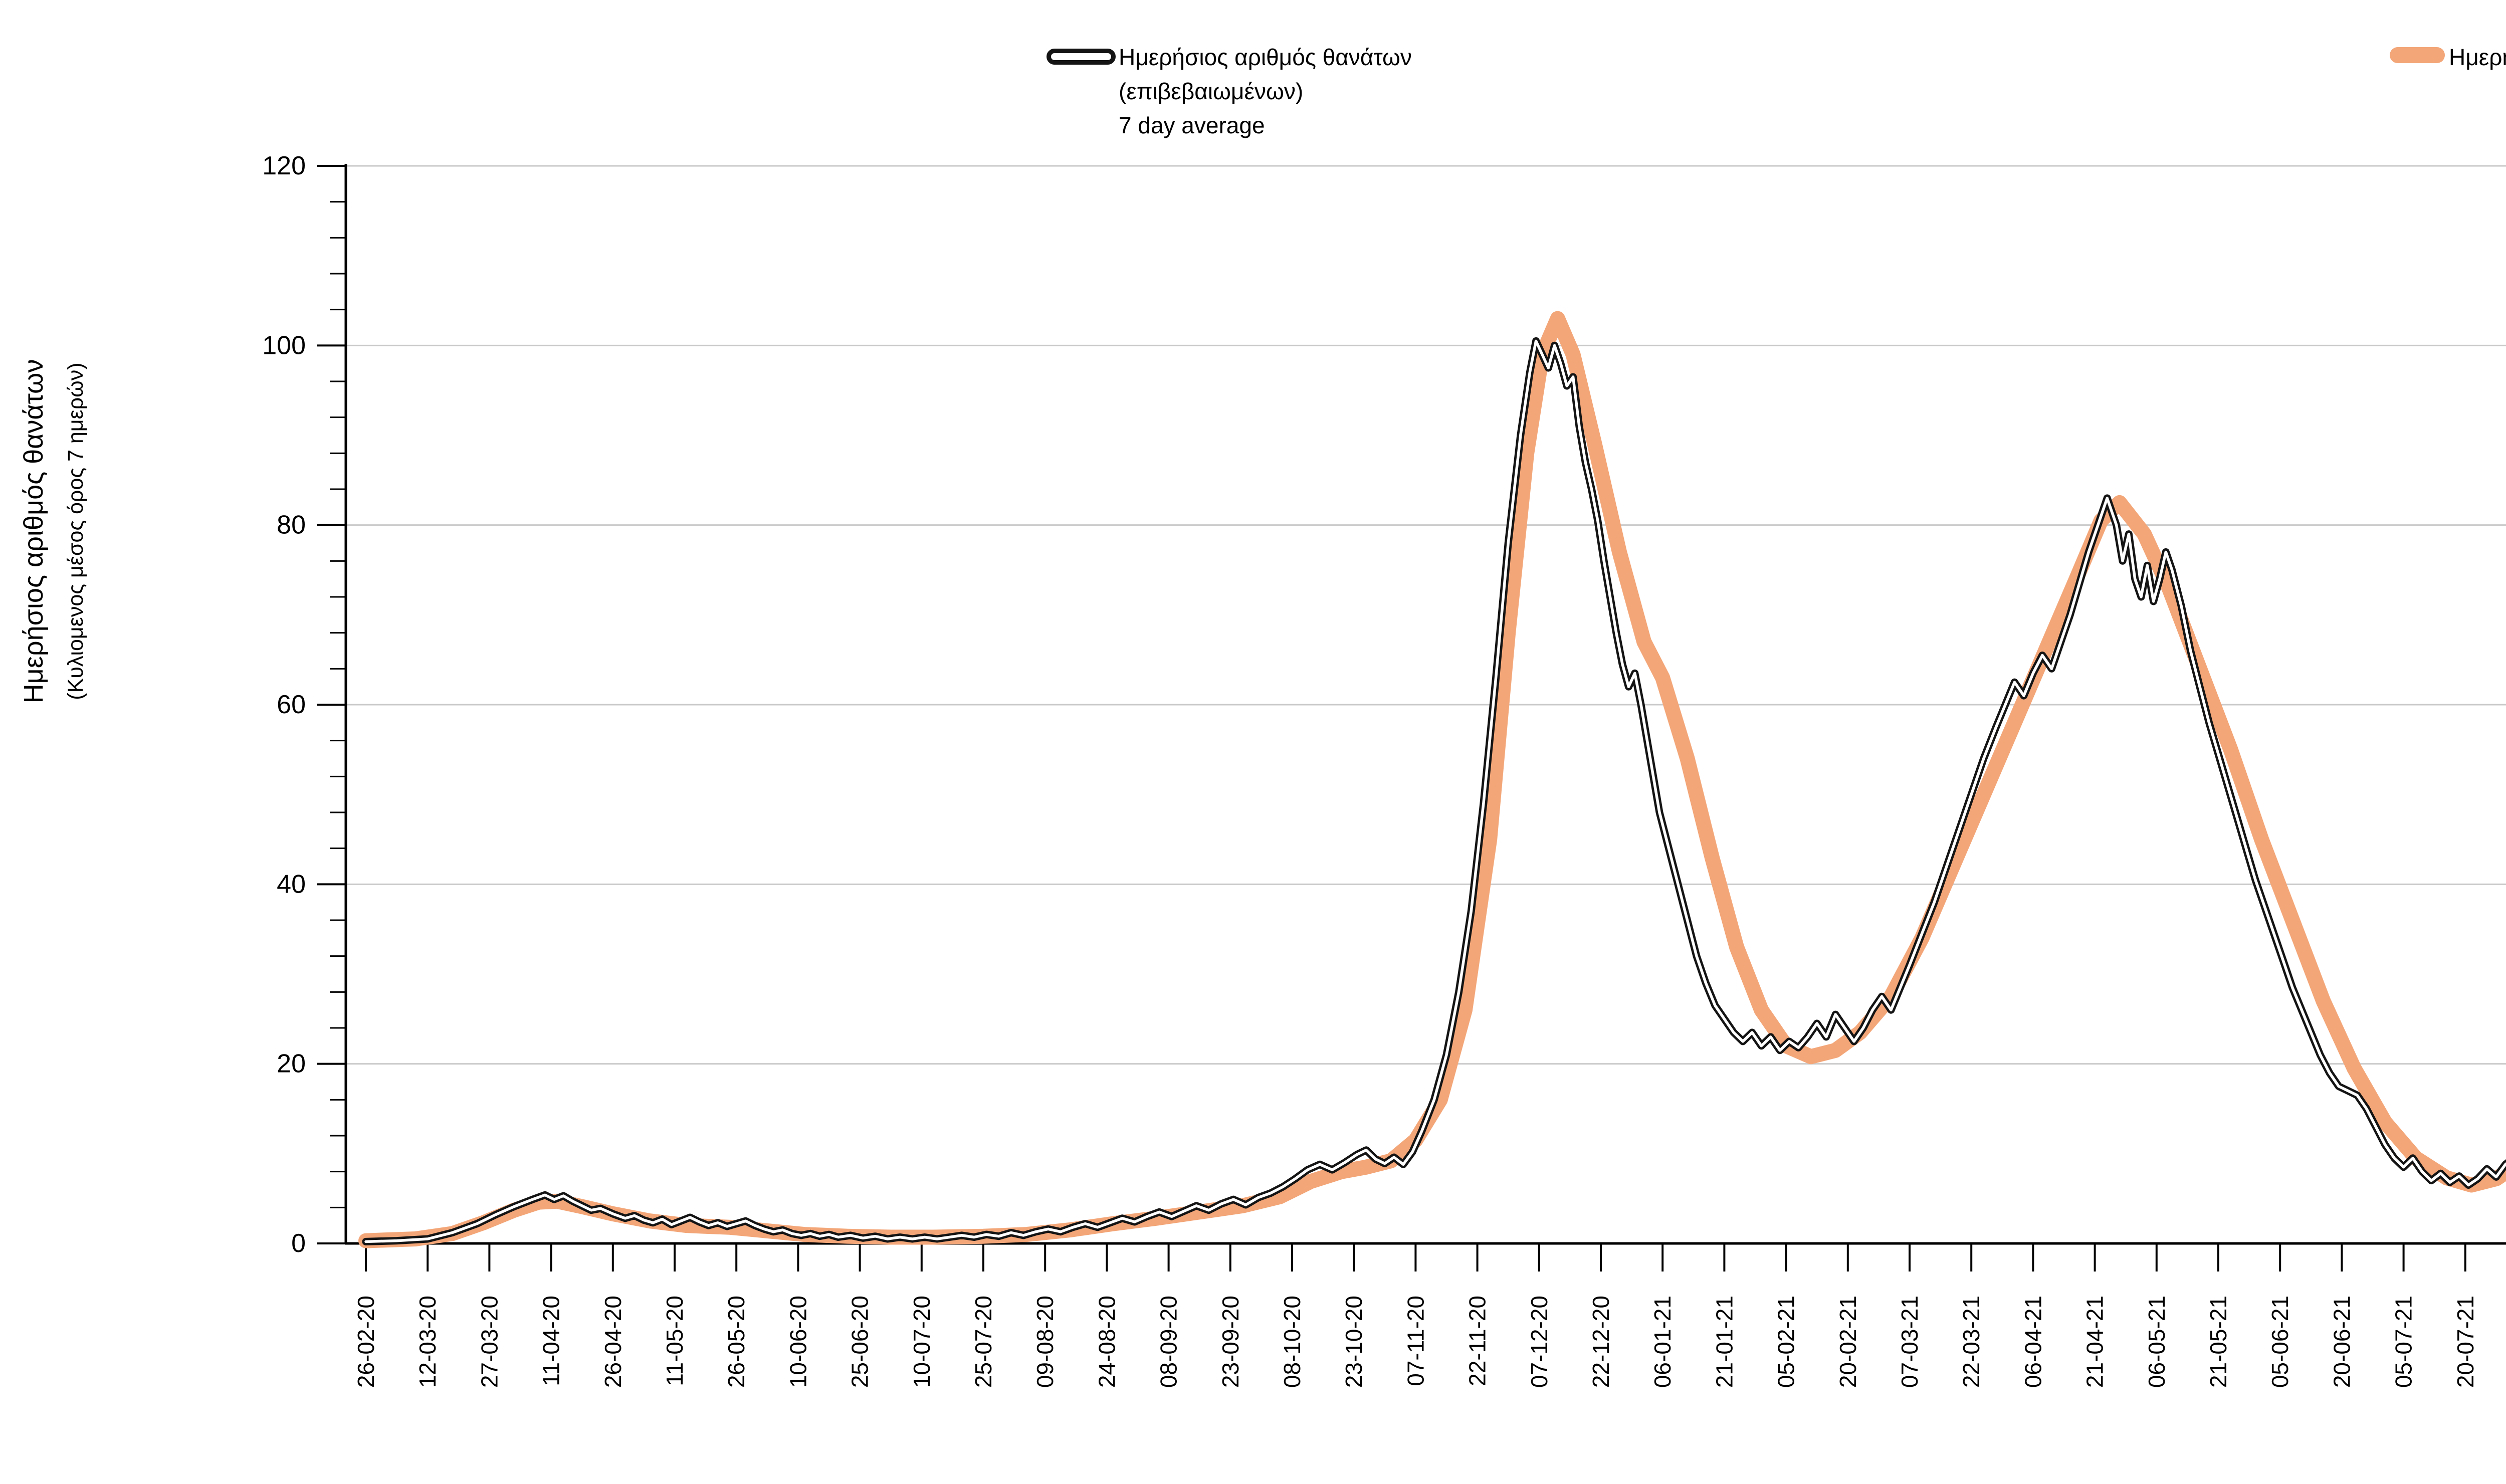 This screenshot has height=1484, width=2506. I want to click on svg-text: 26-02-20, so click(366, 1342).